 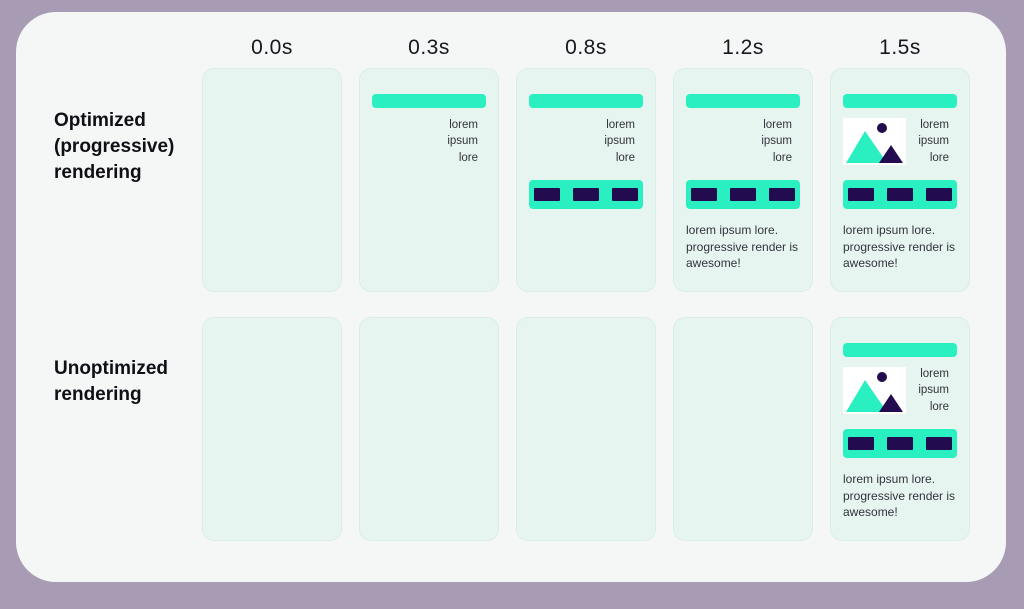 I want to click on time-label-08s: 0.8s, so click(x=586, y=47).